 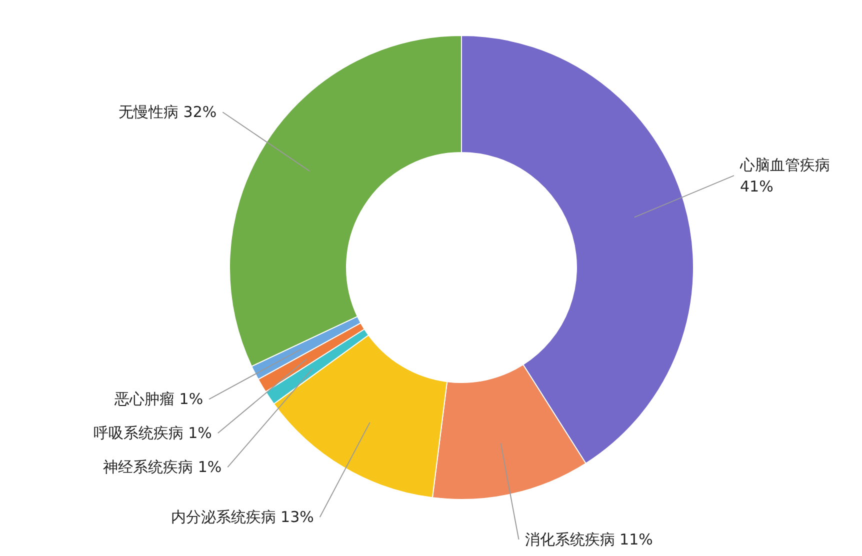 I want to click on slice-label: 无慢性病 32%, so click(x=167, y=112).